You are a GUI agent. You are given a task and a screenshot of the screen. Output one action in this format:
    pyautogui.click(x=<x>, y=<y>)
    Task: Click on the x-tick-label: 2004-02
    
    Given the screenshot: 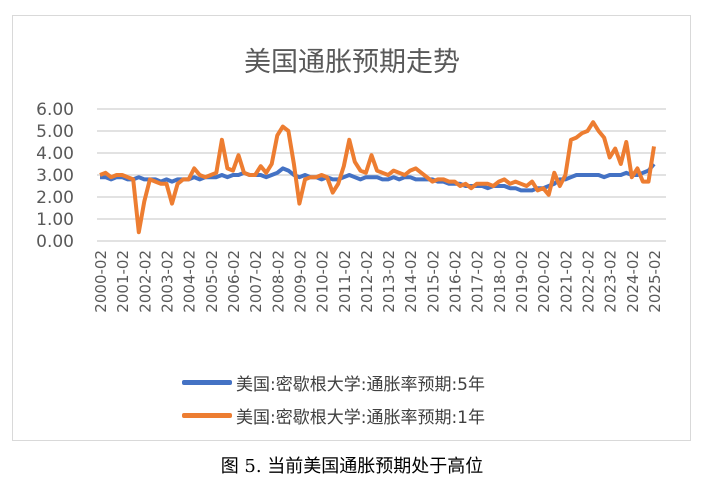 What is the action you would take?
    pyautogui.click(x=190, y=281)
    